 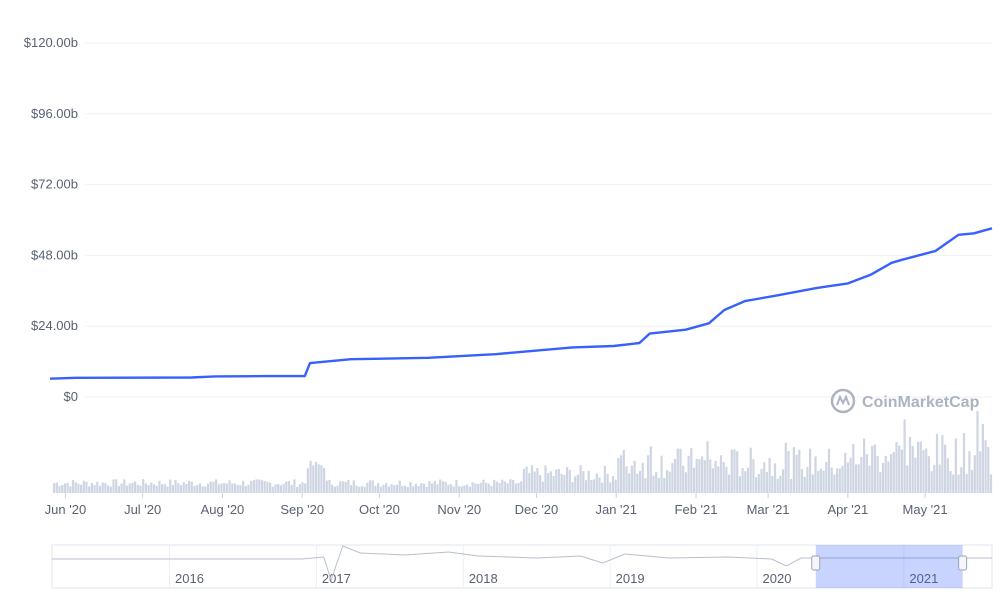 What do you see at coordinates (889, 566) in the screenshot?
I see `navigator-selection` at bounding box center [889, 566].